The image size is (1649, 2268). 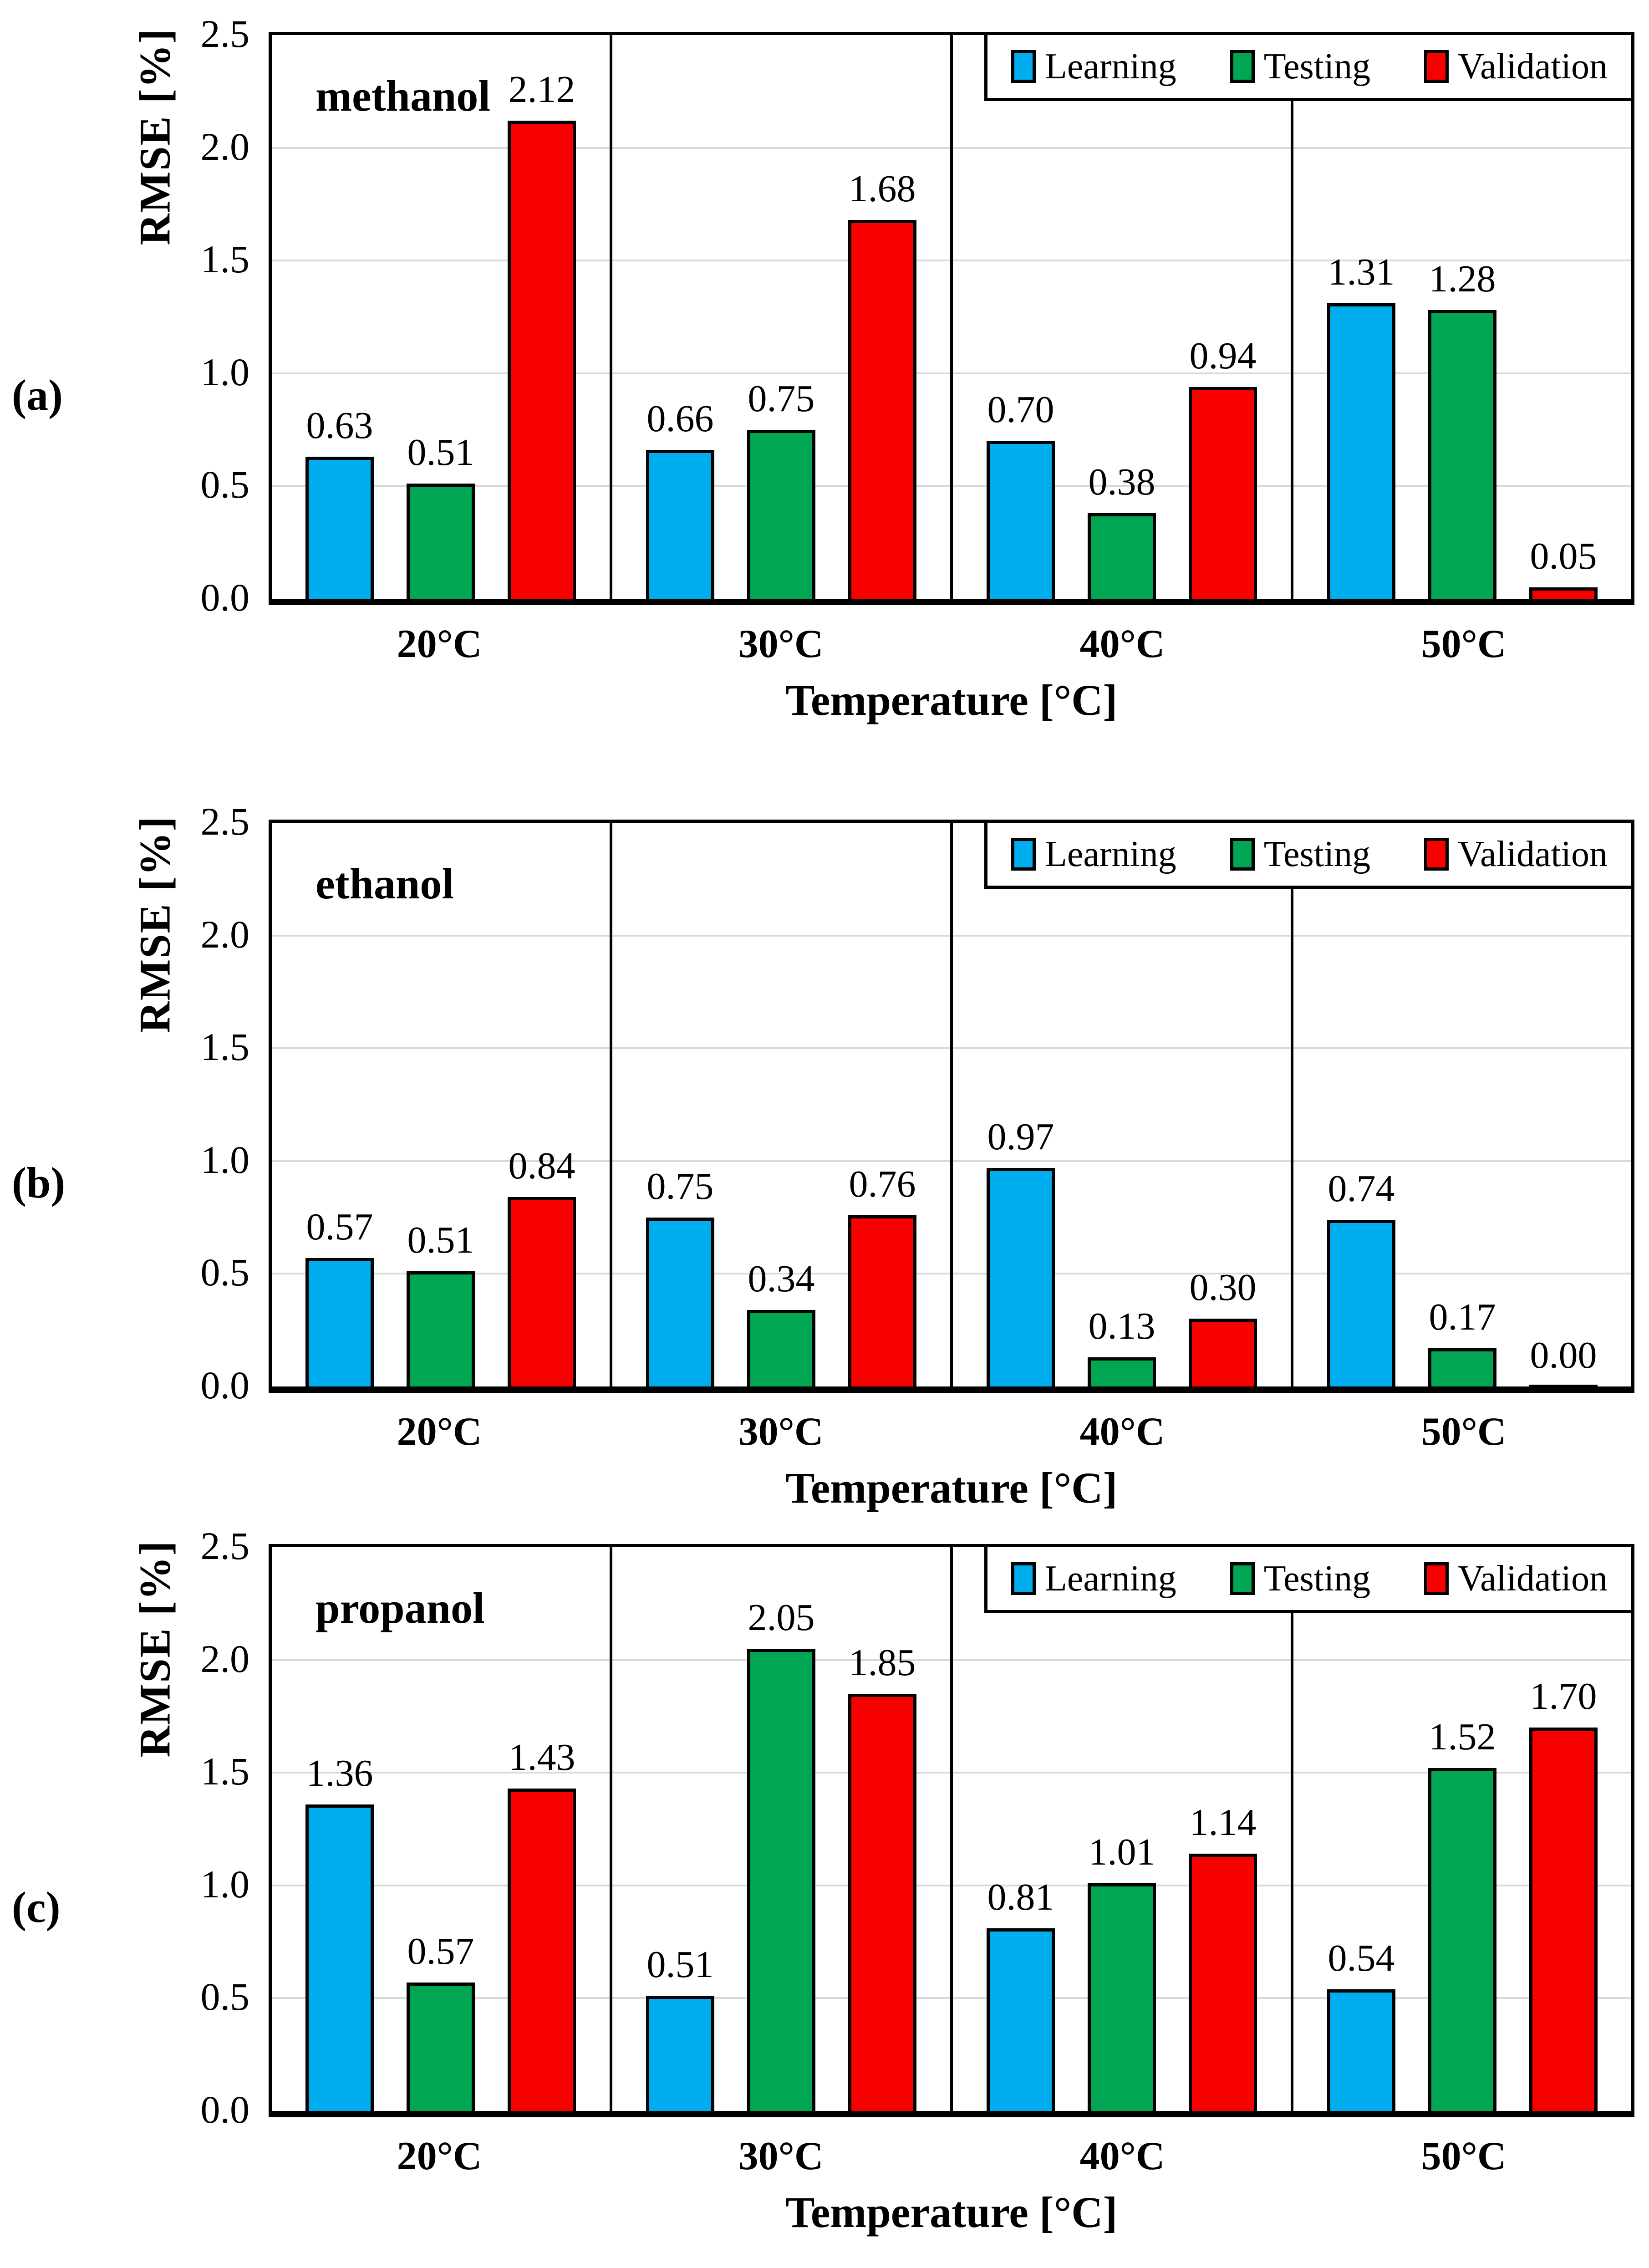 I want to click on bar-group-30c: 0.51 2.05 1.85, so click(x=783, y=1829).